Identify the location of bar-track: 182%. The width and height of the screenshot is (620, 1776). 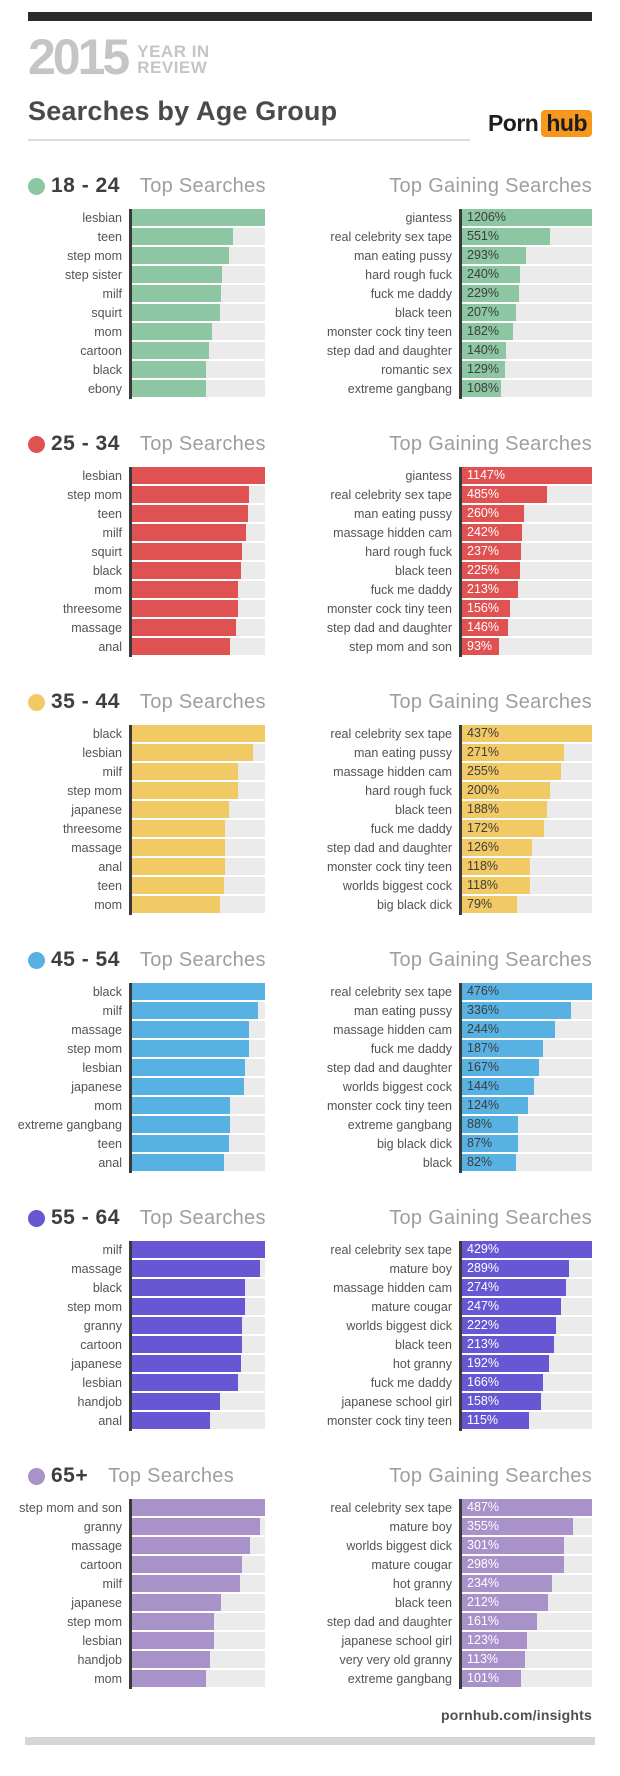
(527, 331).